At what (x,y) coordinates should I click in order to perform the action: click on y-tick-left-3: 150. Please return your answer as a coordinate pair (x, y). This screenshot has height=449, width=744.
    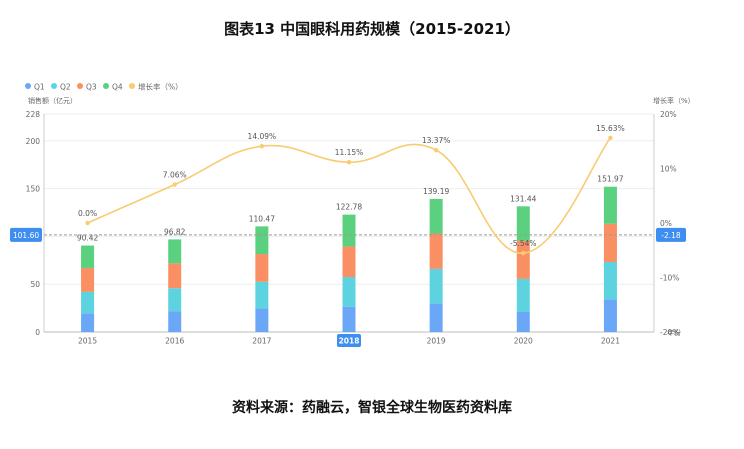
    Looking at the image, I should click on (33, 189).